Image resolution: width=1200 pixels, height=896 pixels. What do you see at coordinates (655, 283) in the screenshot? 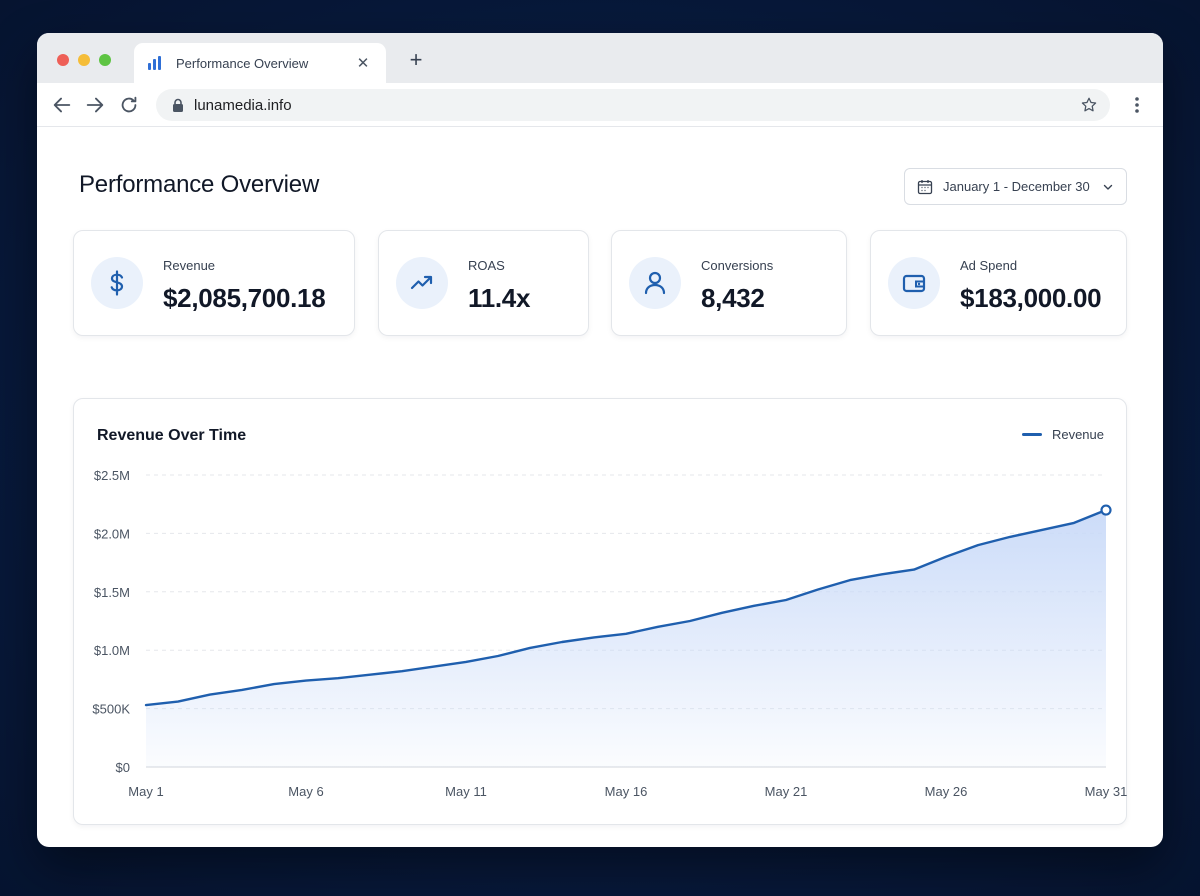
I see `user-icon` at bounding box center [655, 283].